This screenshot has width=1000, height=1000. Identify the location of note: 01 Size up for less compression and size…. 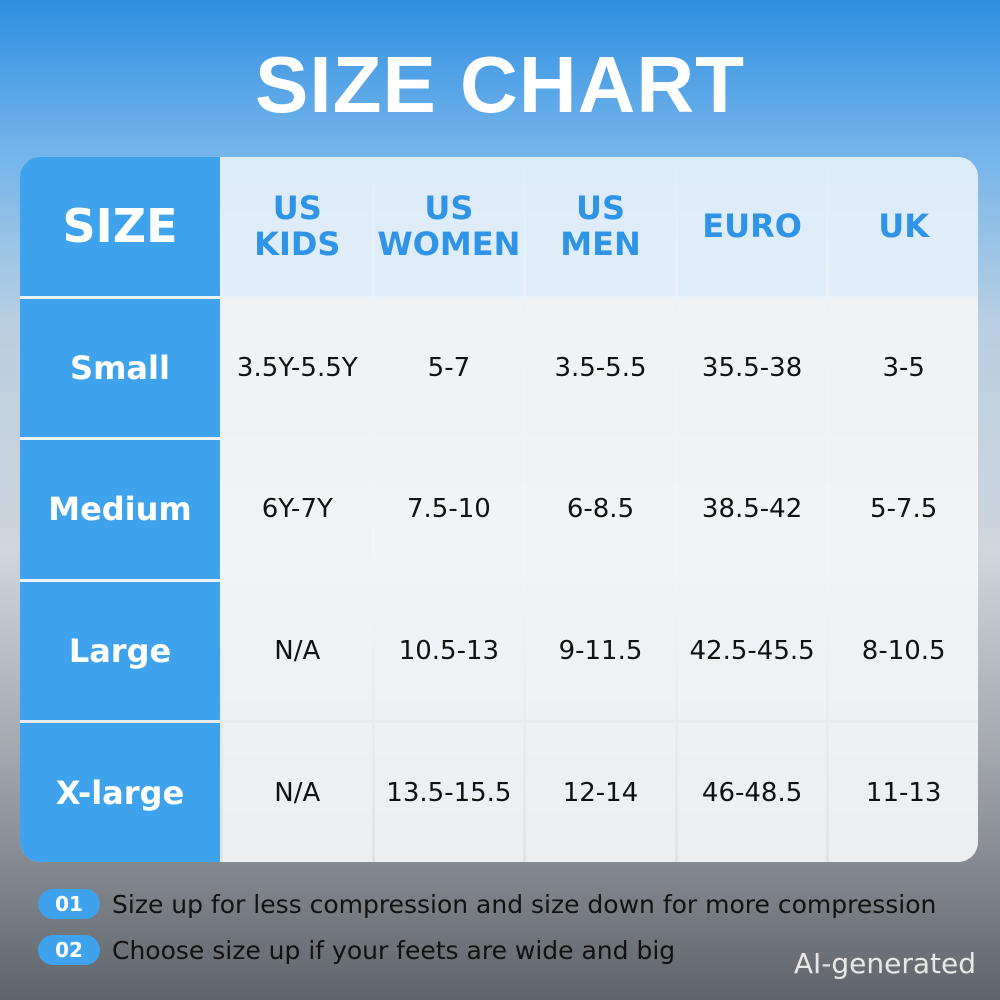
(487, 904).